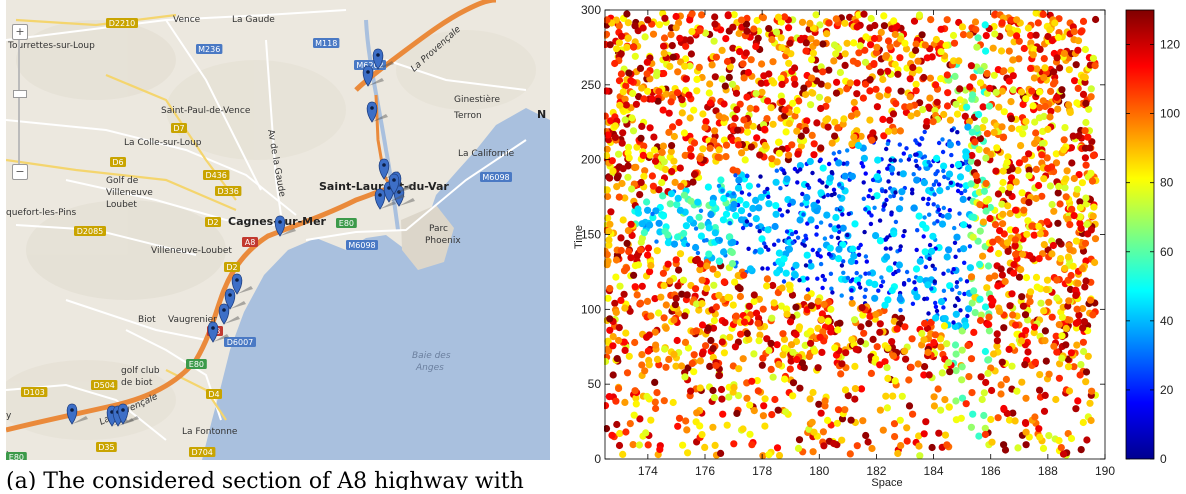 The height and width of the screenshot is (494, 1186). I want to click on place-la-californie: La Californie, so click(486, 154).